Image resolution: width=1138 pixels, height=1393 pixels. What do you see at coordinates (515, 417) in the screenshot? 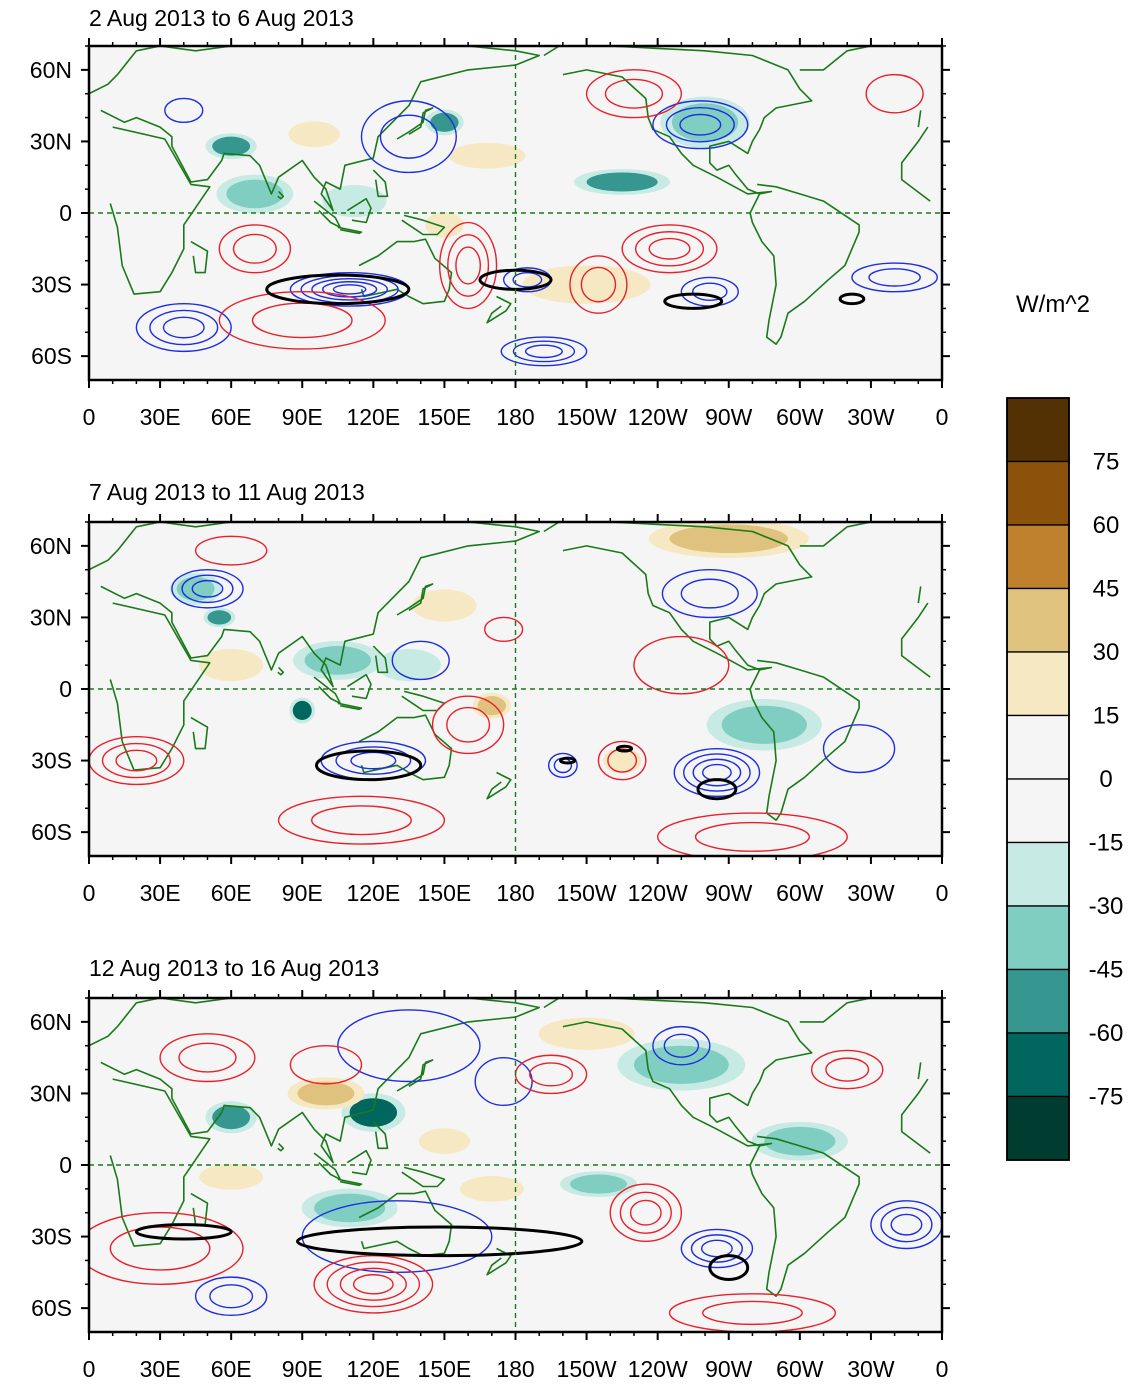
I see `panel-1-xtick-label-6: 180` at bounding box center [515, 417].